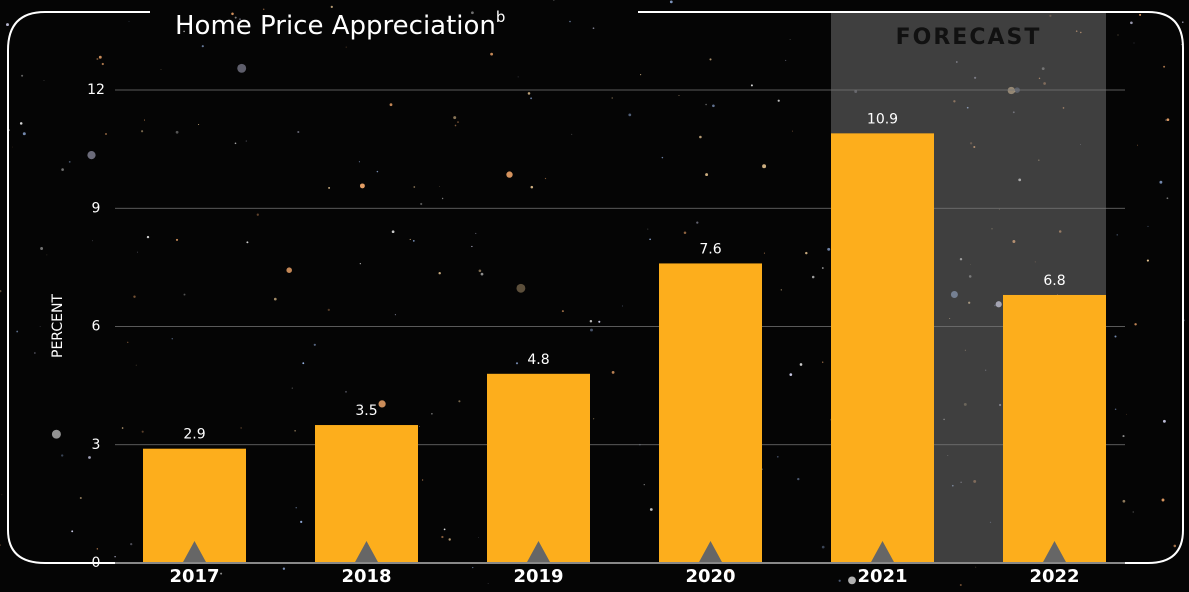 This screenshot has width=1189, height=592. Describe the element at coordinates (194, 576) in the screenshot. I see `x-tick-label: 2017` at that location.